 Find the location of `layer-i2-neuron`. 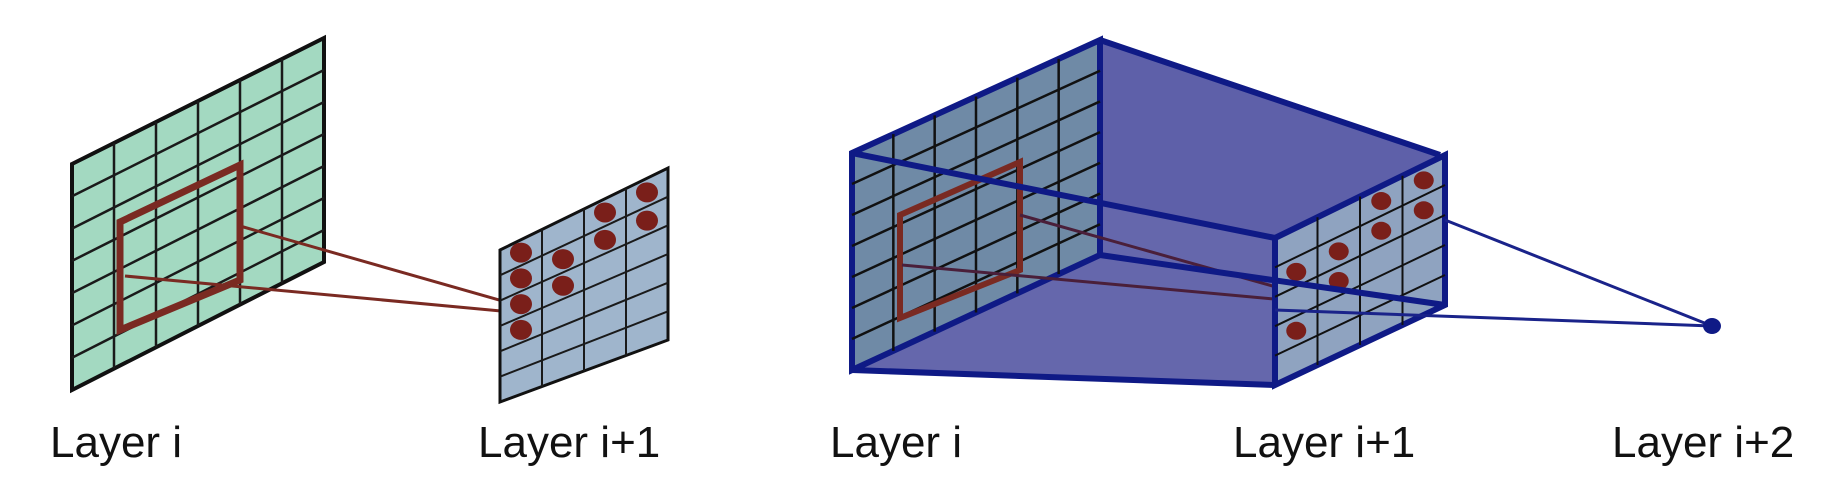

layer-i2-neuron is located at coordinates (1712, 326).